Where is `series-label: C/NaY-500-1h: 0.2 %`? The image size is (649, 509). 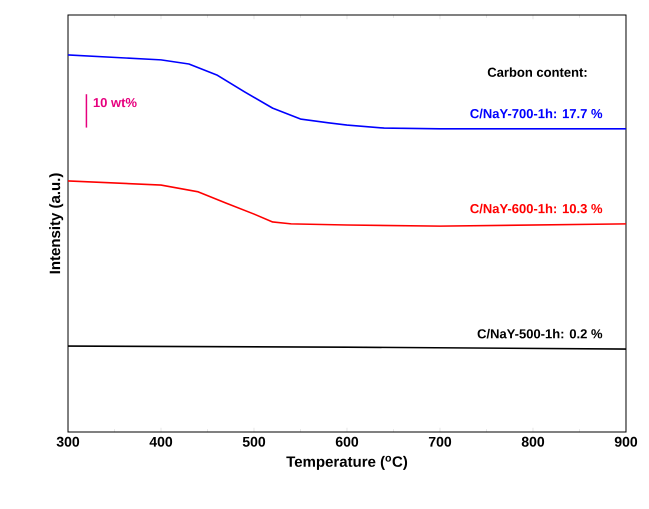 series-label: C/NaY-500-1h: 0.2 % is located at coordinates (540, 333).